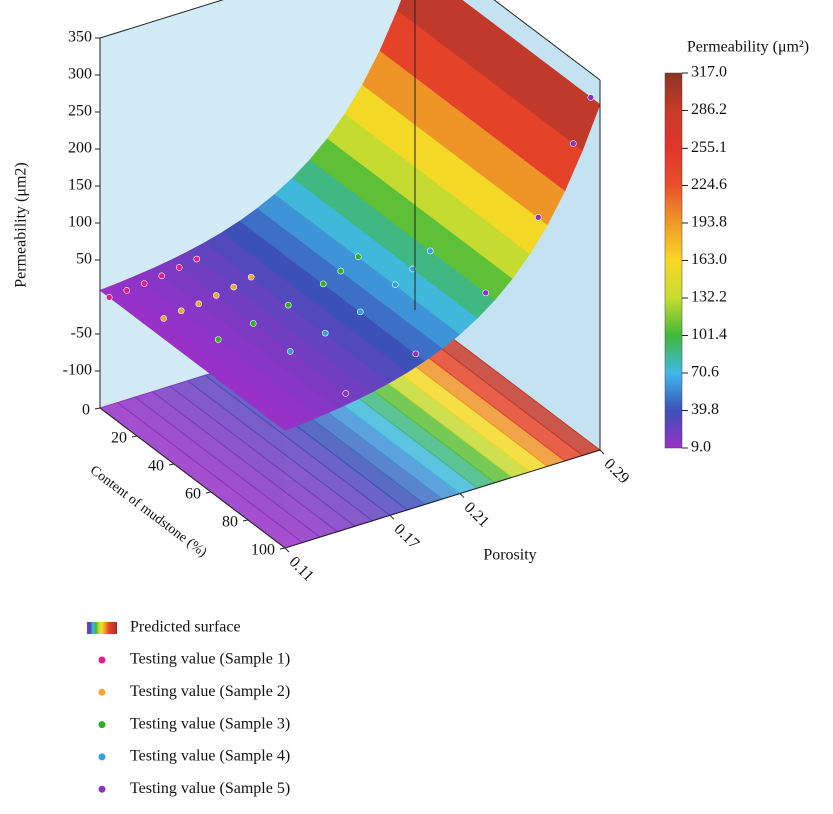  I want to click on z-tick-label: 350, so click(80, 37).